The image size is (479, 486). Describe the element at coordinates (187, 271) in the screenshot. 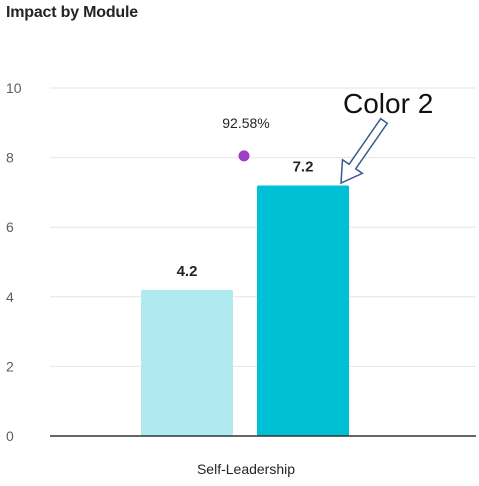

I see `data-label: 4.2` at that location.